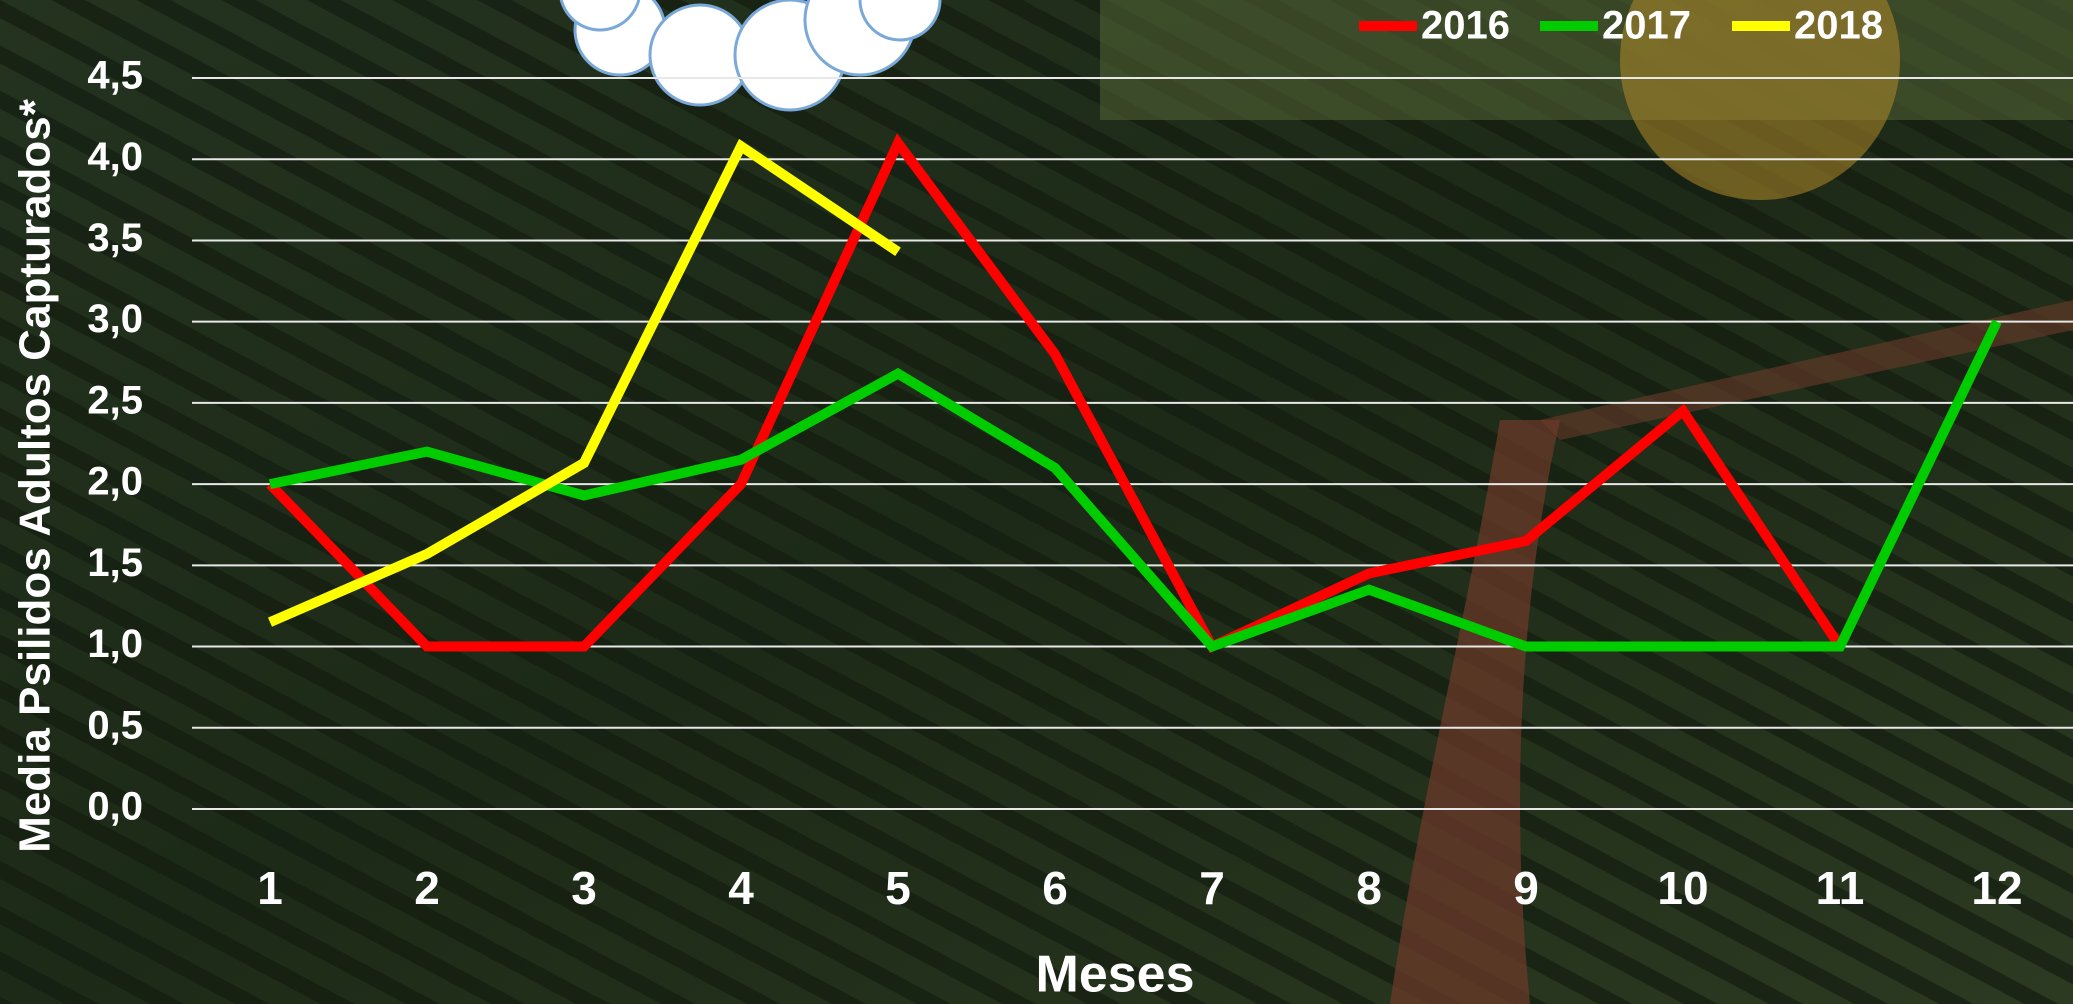 The image size is (2073, 1004). I want to click on y-tick-label: 0,0, so click(115, 807).